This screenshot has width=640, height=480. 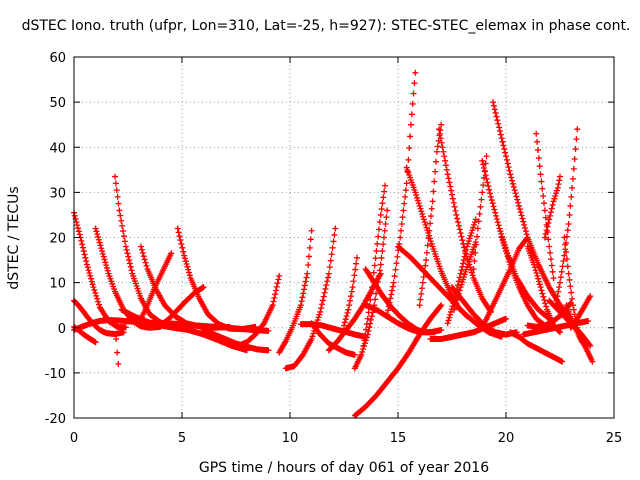 I want to click on y-tick-label: 60, so click(x=57, y=58).